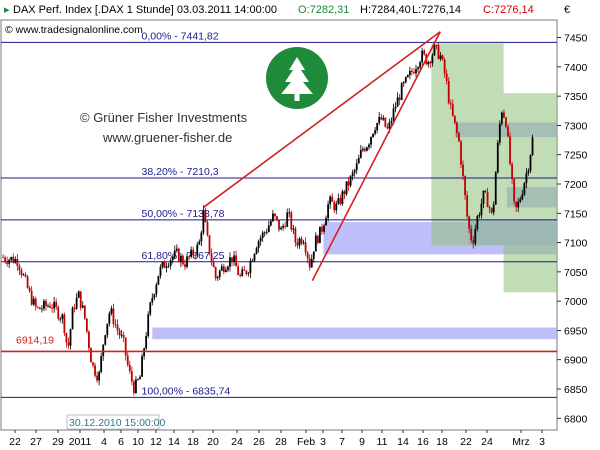 This screenshot has height=450, width=600. Describe the element at coordinates (164, 117) in the screenshot. I see `watermark-company: © Grüner Fisher Investments` at that location.